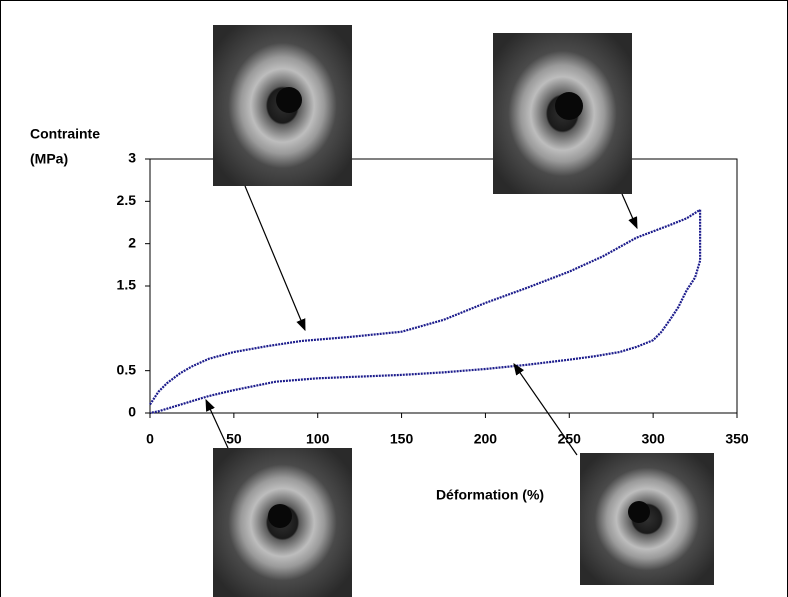  What do you see at coordinates (234, 439) in the screenshot?
I see `x-tick-label: 50` at bounding box center [234, 439].